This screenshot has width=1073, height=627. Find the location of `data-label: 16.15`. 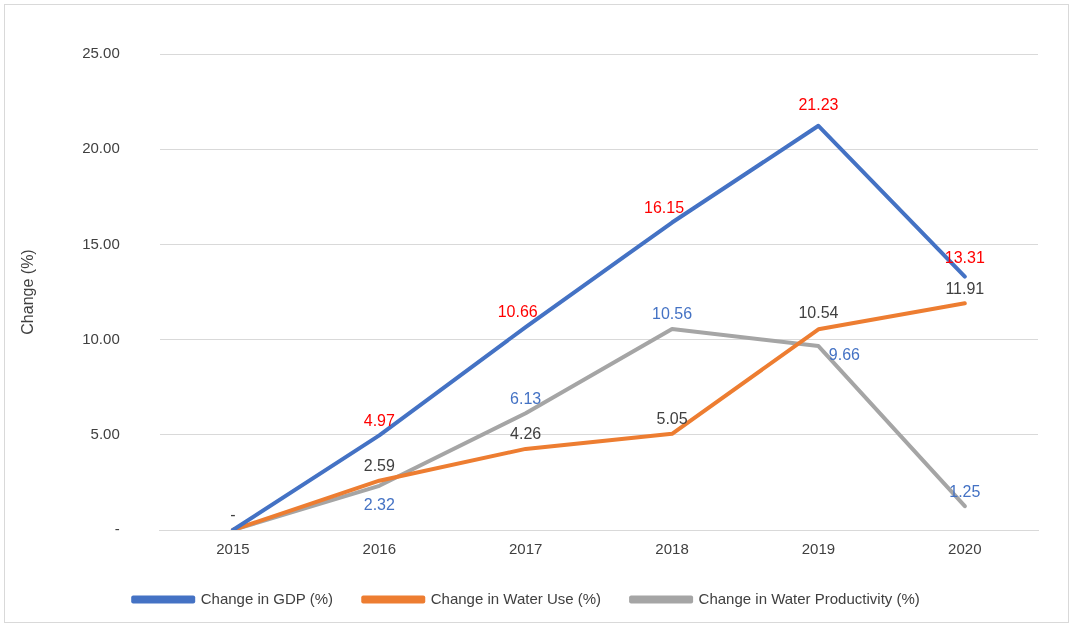

data-label: 16.15 is located at coordinates (664, 207).